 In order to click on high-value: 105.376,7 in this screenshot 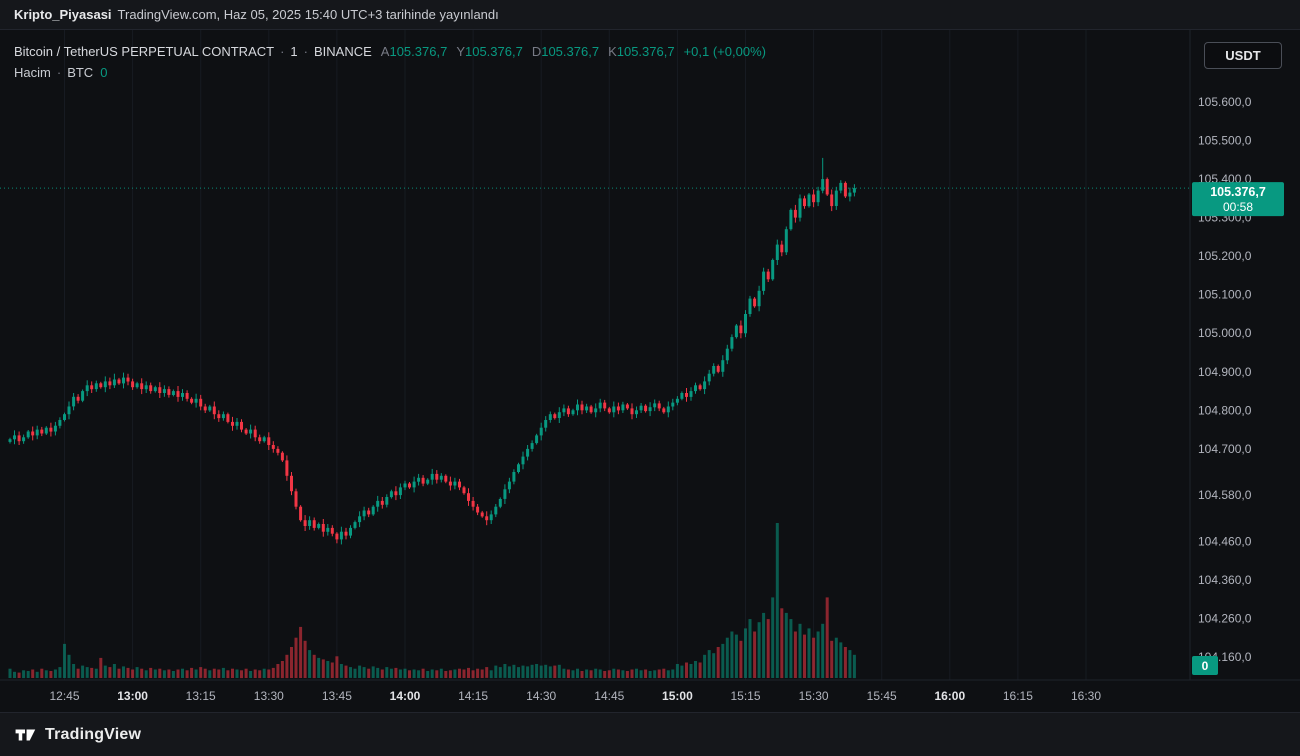, I will do `click(493, 51)`.